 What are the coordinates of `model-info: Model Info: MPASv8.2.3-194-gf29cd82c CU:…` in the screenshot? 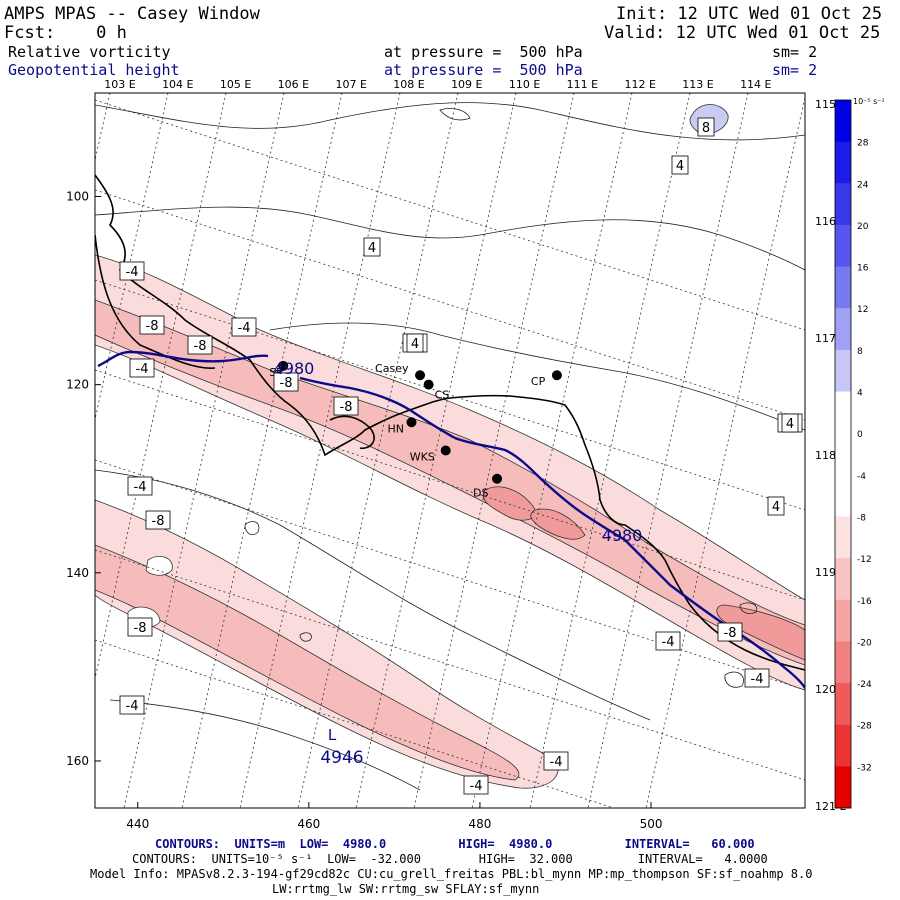 It's located at (451, 874).